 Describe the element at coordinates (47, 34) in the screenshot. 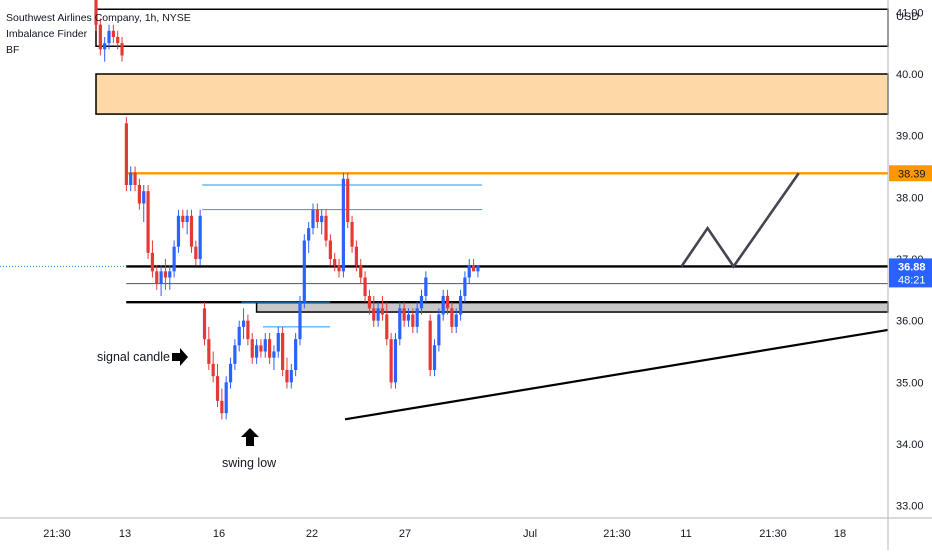

I see `legend-indicator-imbalance-finder: Imbalance Finder` at that location.